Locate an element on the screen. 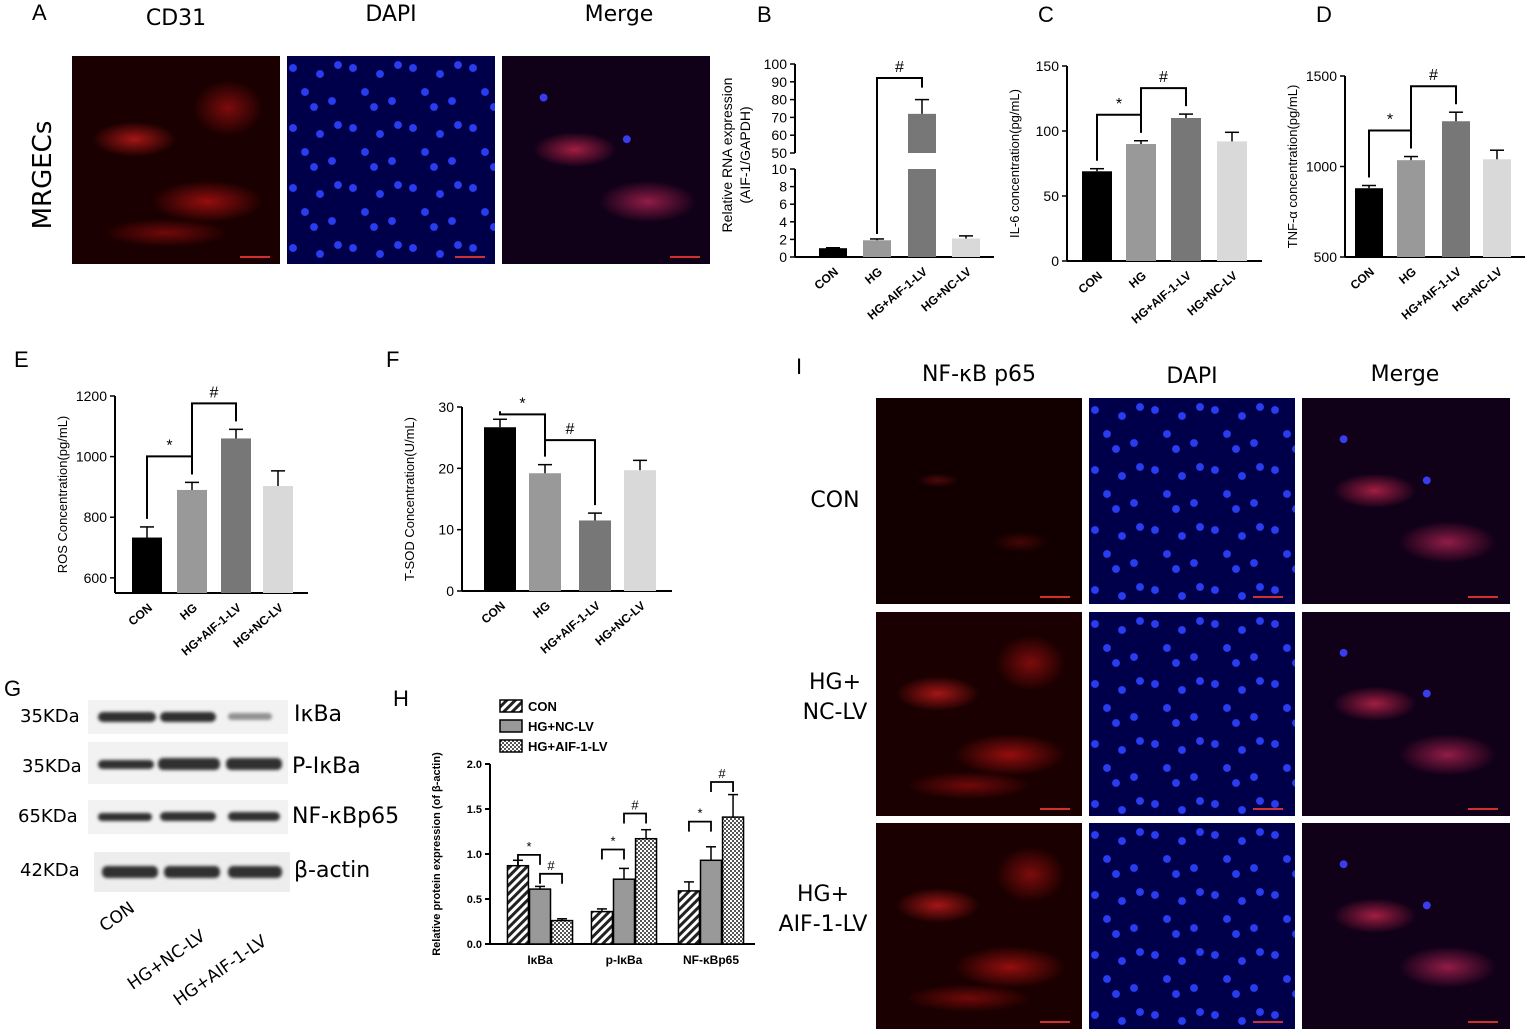 This screenshot has width=1529, height=1033. c-ytick-label: 150 is located at coordinates (1048, 66).